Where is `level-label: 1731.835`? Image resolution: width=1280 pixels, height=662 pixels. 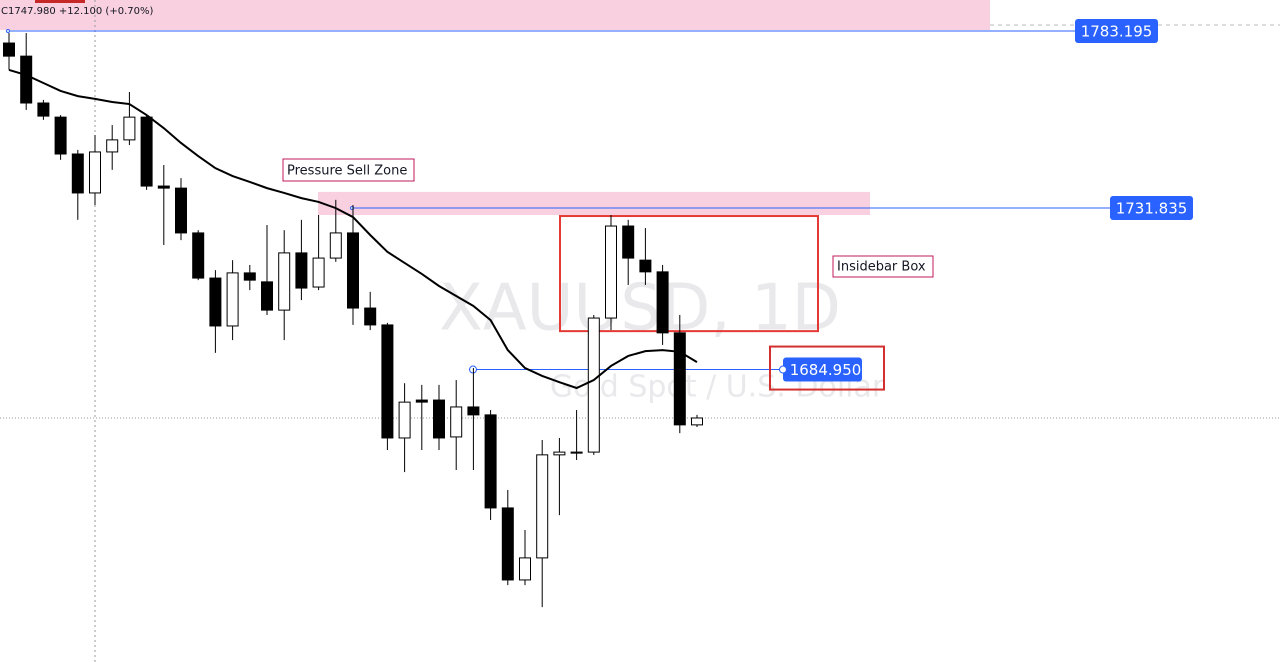
level-label: 1731.835 is located at coordinates (1152, 208).